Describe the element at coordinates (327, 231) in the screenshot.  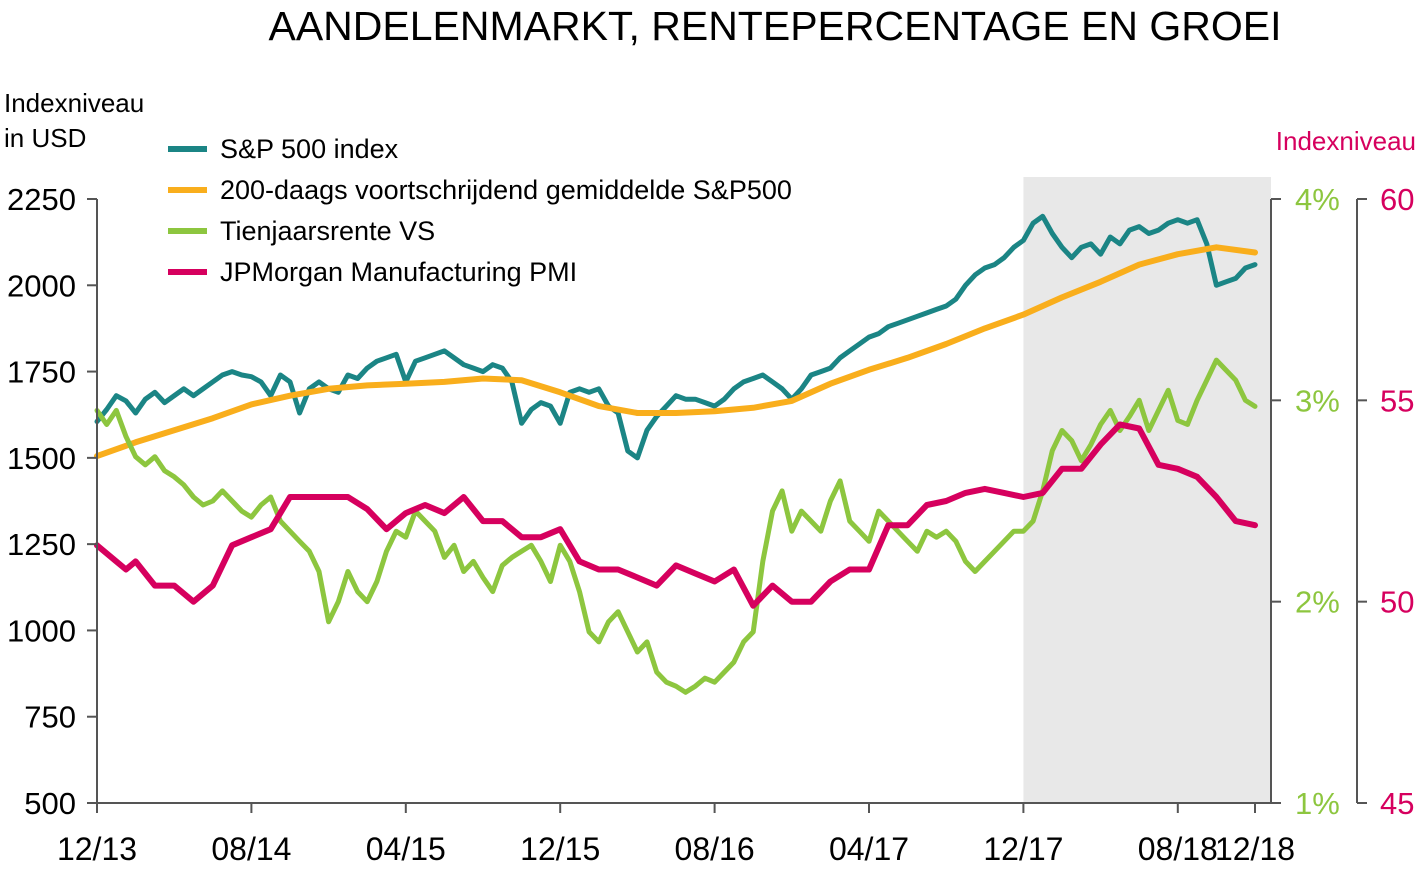
I see `legend-label: Tienjaarsrente VS` at that location.